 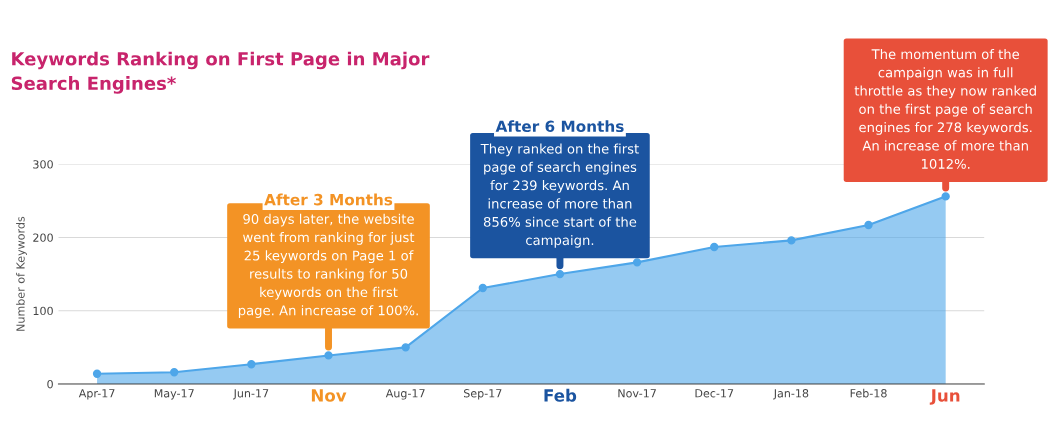 I want to click on chart-title: Keywords Ranking on First Page in Major Search Engines*, so click(x=220, y=72).